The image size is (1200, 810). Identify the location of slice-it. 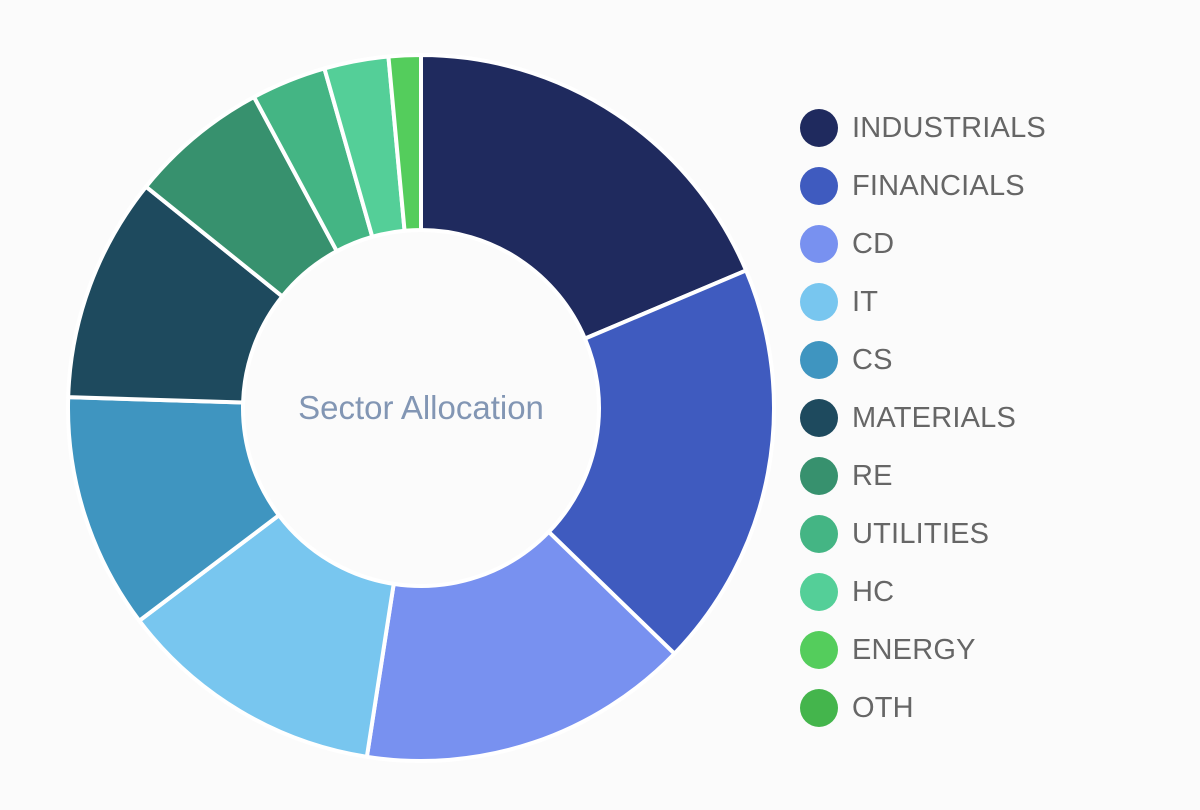
(266, 636).